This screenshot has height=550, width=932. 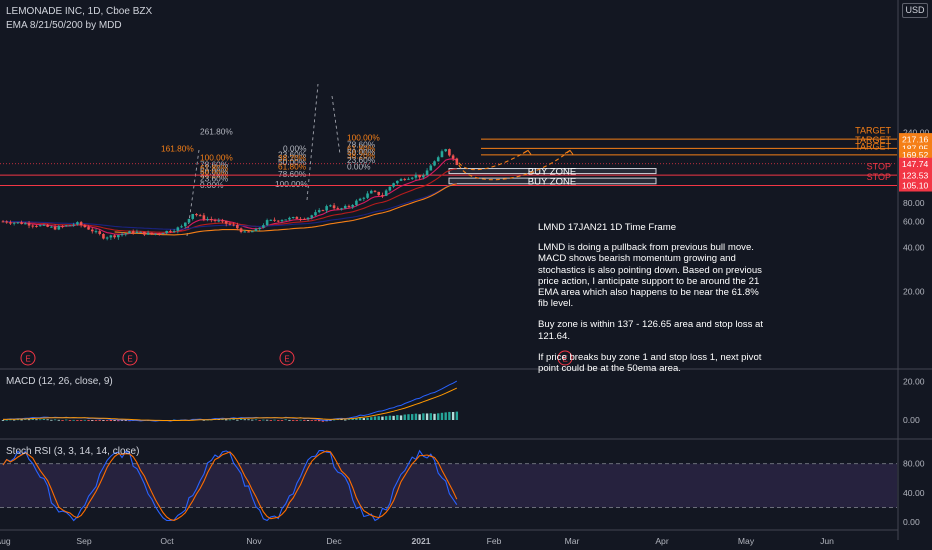 I want to click on macd-tick-label: 20.00, so click(x=914, y=381).